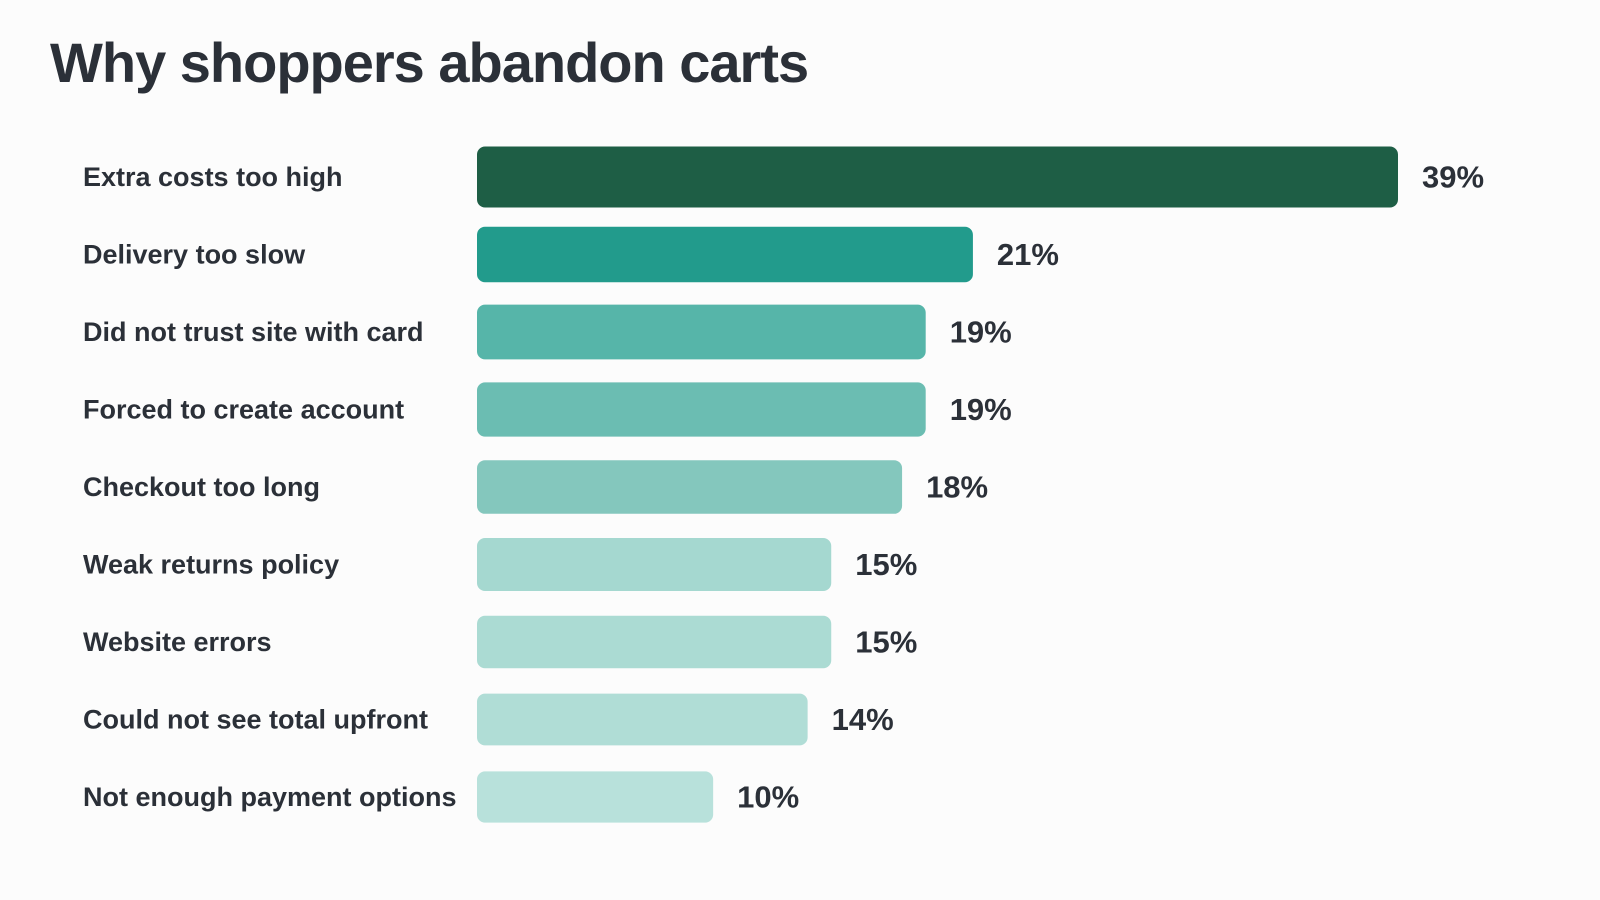 This screenshot has height=900, width=1600. What do you see at coordinates (211, 565) in the screenshot?
I see `category-label: Weak returns policy` at bounding box center [211, 565].